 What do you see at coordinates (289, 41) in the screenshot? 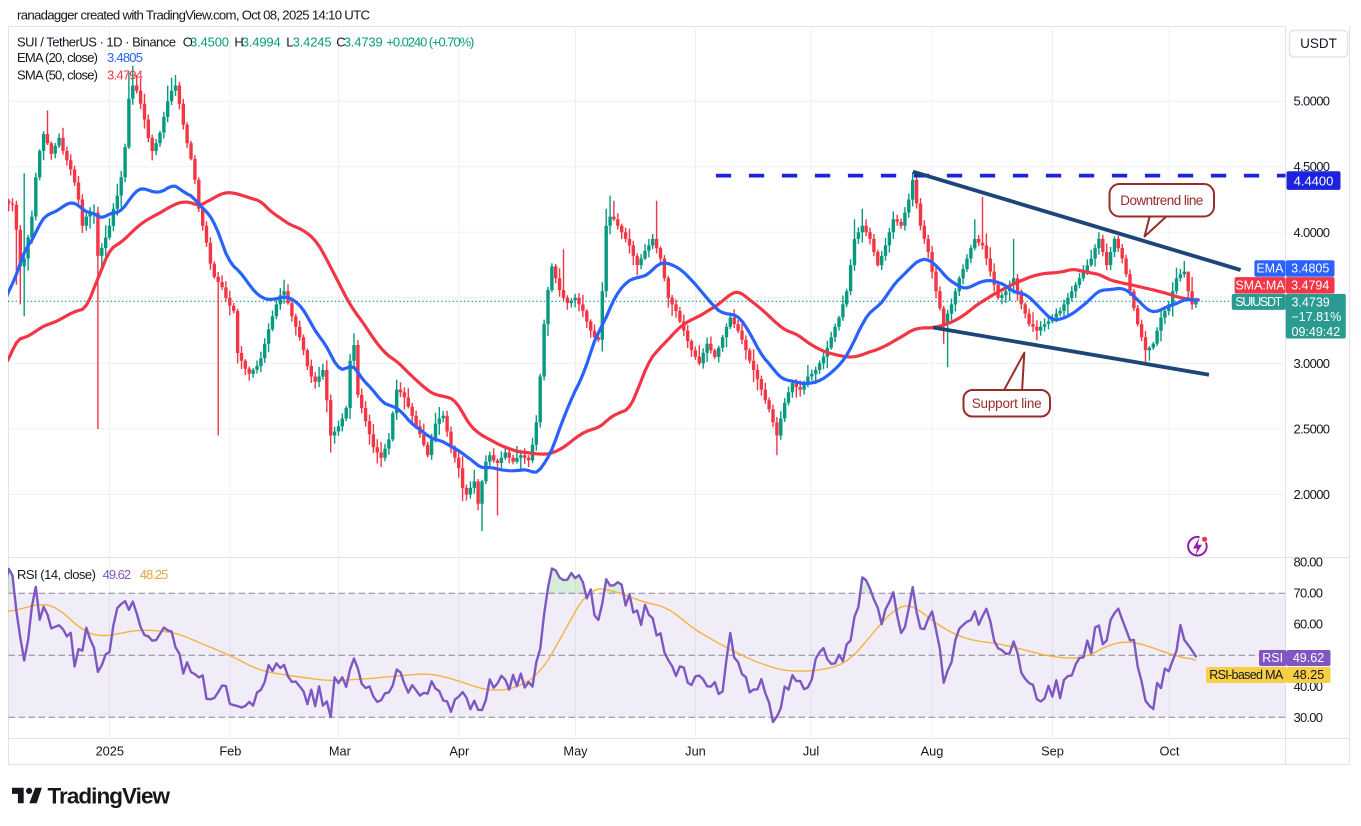
I see `svg-text: L` at bounding box center [289, 41].